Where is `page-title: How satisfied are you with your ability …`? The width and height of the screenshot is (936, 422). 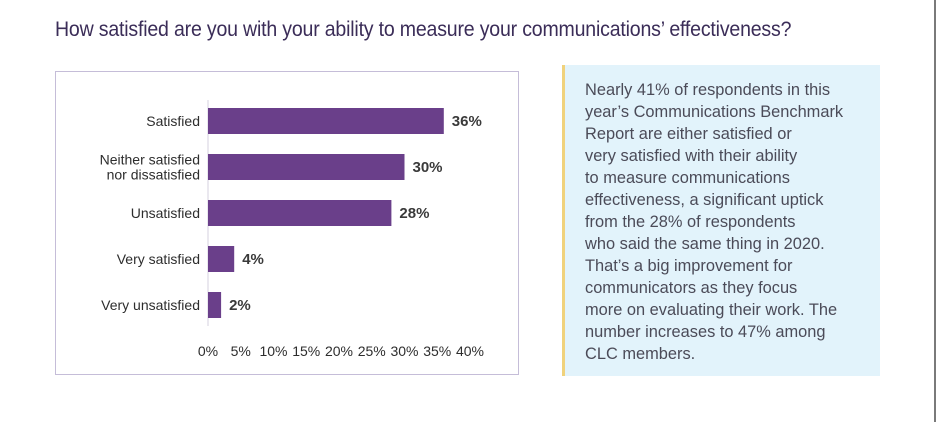 page-title: How satisfied are you with your ability … is located at coordinates (423, 29).